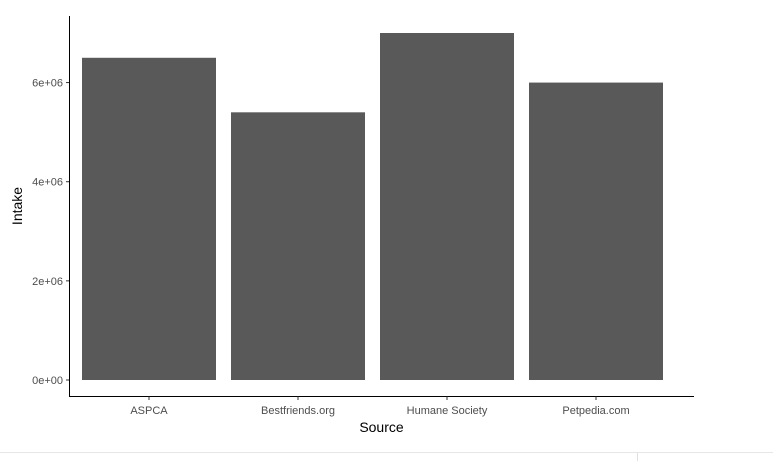  Describe the element at coordinates (447, 206) in the screenshot. I see `bar-humane-society` at that location.